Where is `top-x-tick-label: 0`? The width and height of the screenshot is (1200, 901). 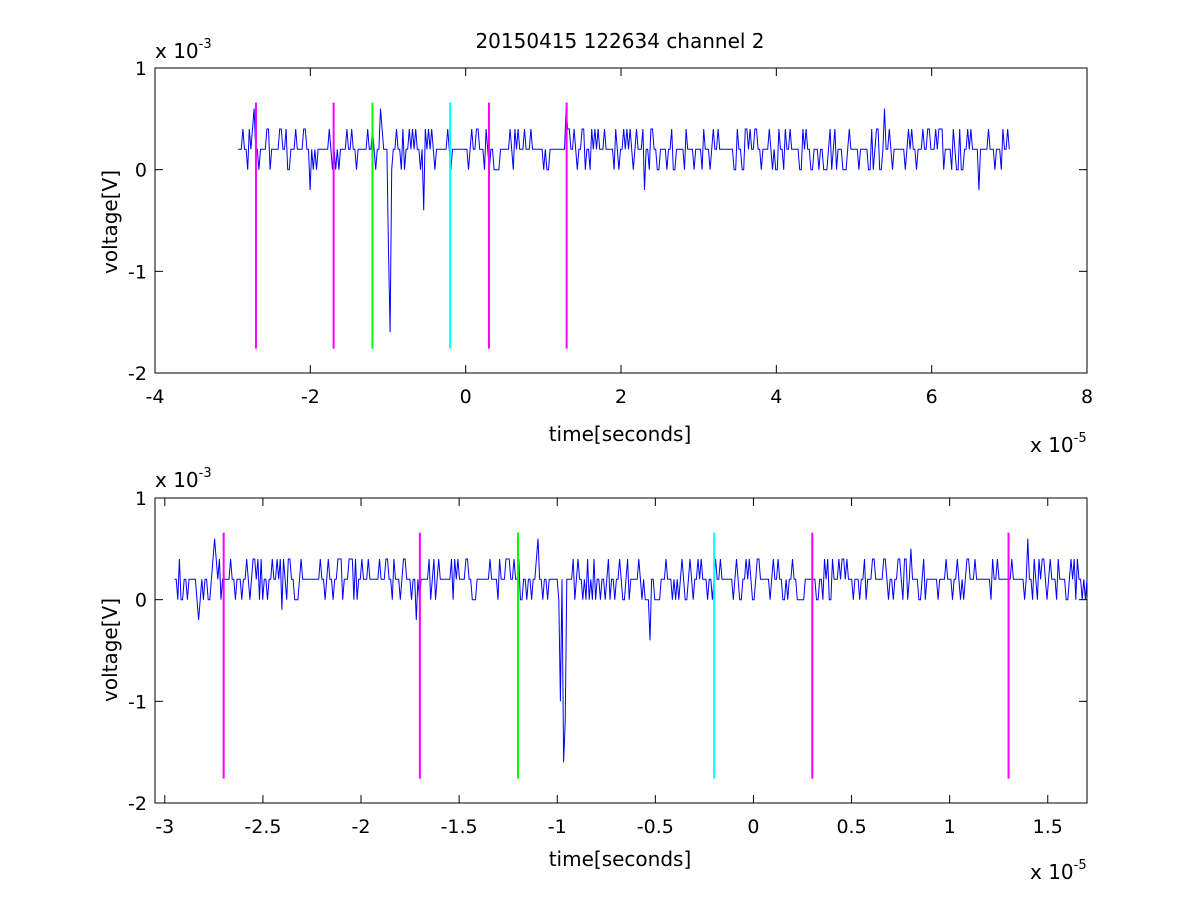 top-x-tick-label: 0 is located at coordinates (466, 397).